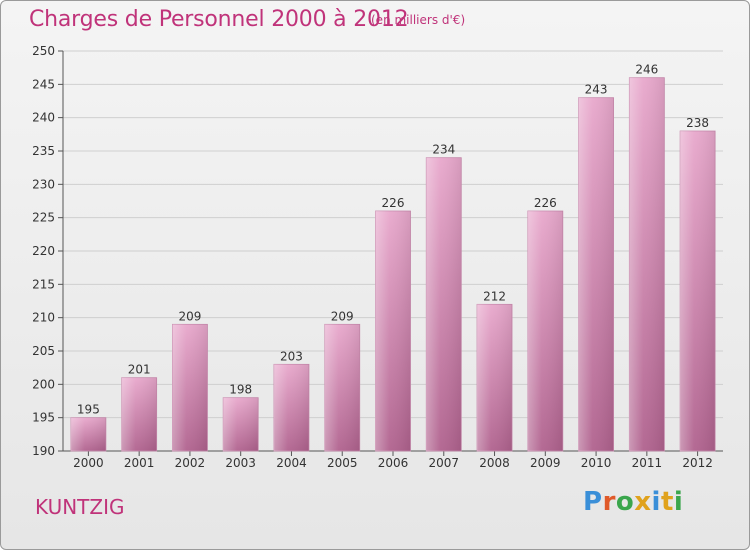  What do you see at coordinates (418, 20) in the screenshot?
I see `chart-subtitle: (en milliers d'€)` at bounding box center [418, 20].